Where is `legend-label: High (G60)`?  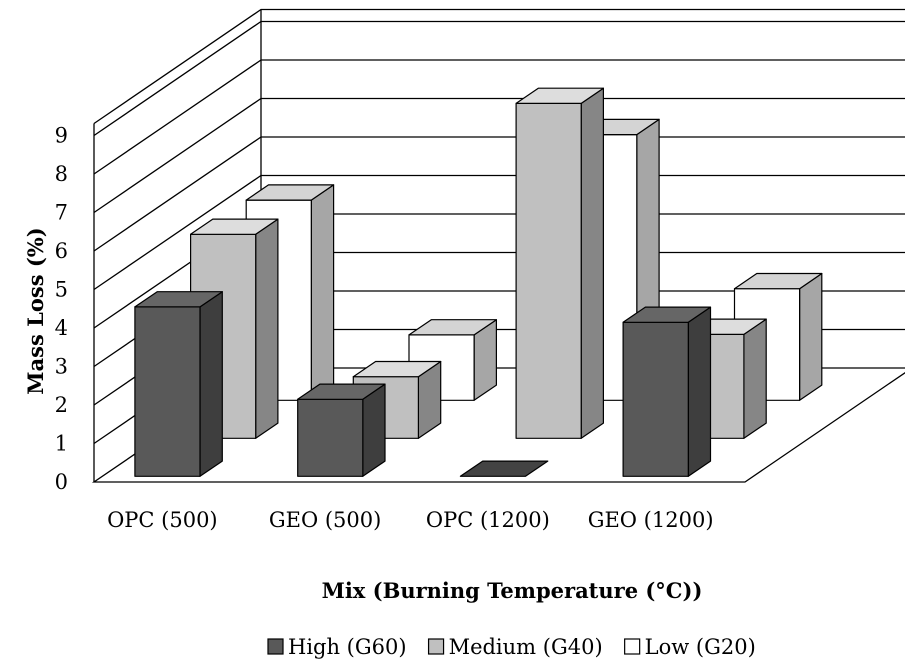
legend-label: High (G60) is located at coordinates (347, 647).